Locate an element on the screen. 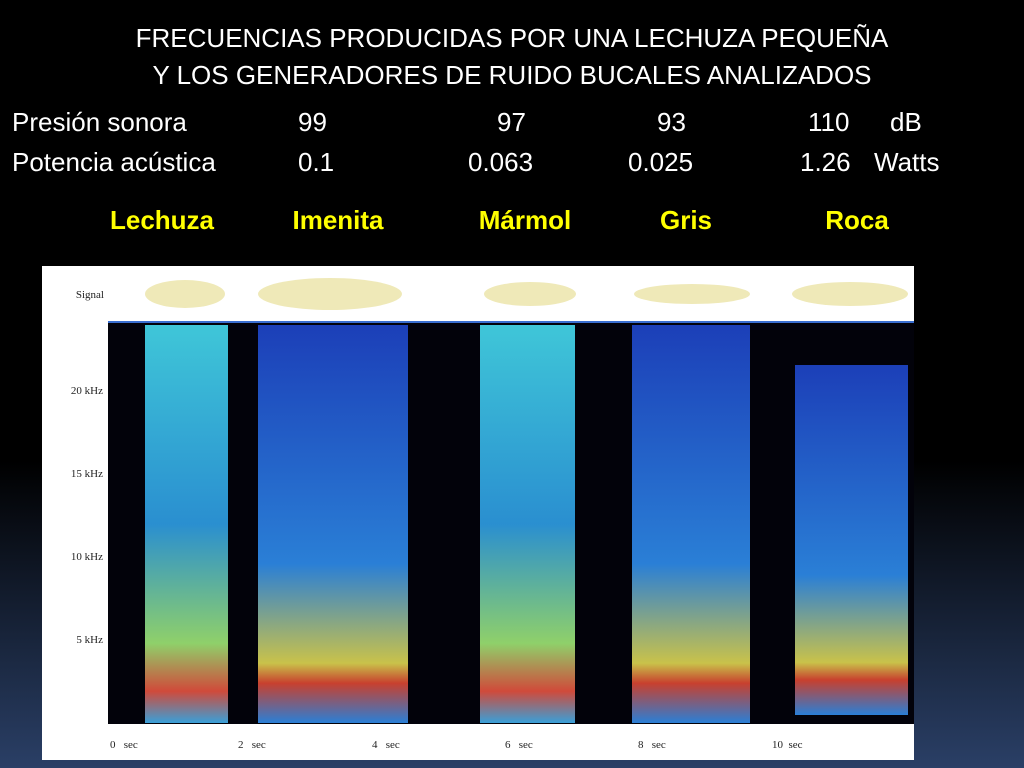 The height and width of the screenshot is (768, 1024). time-label: 8 sec is located at coordinates (652, 745).